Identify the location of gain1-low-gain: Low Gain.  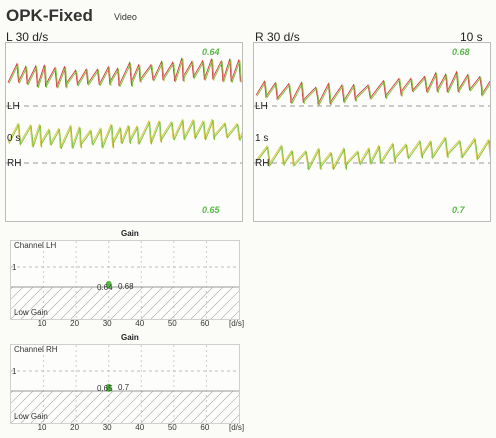
(31, 312).